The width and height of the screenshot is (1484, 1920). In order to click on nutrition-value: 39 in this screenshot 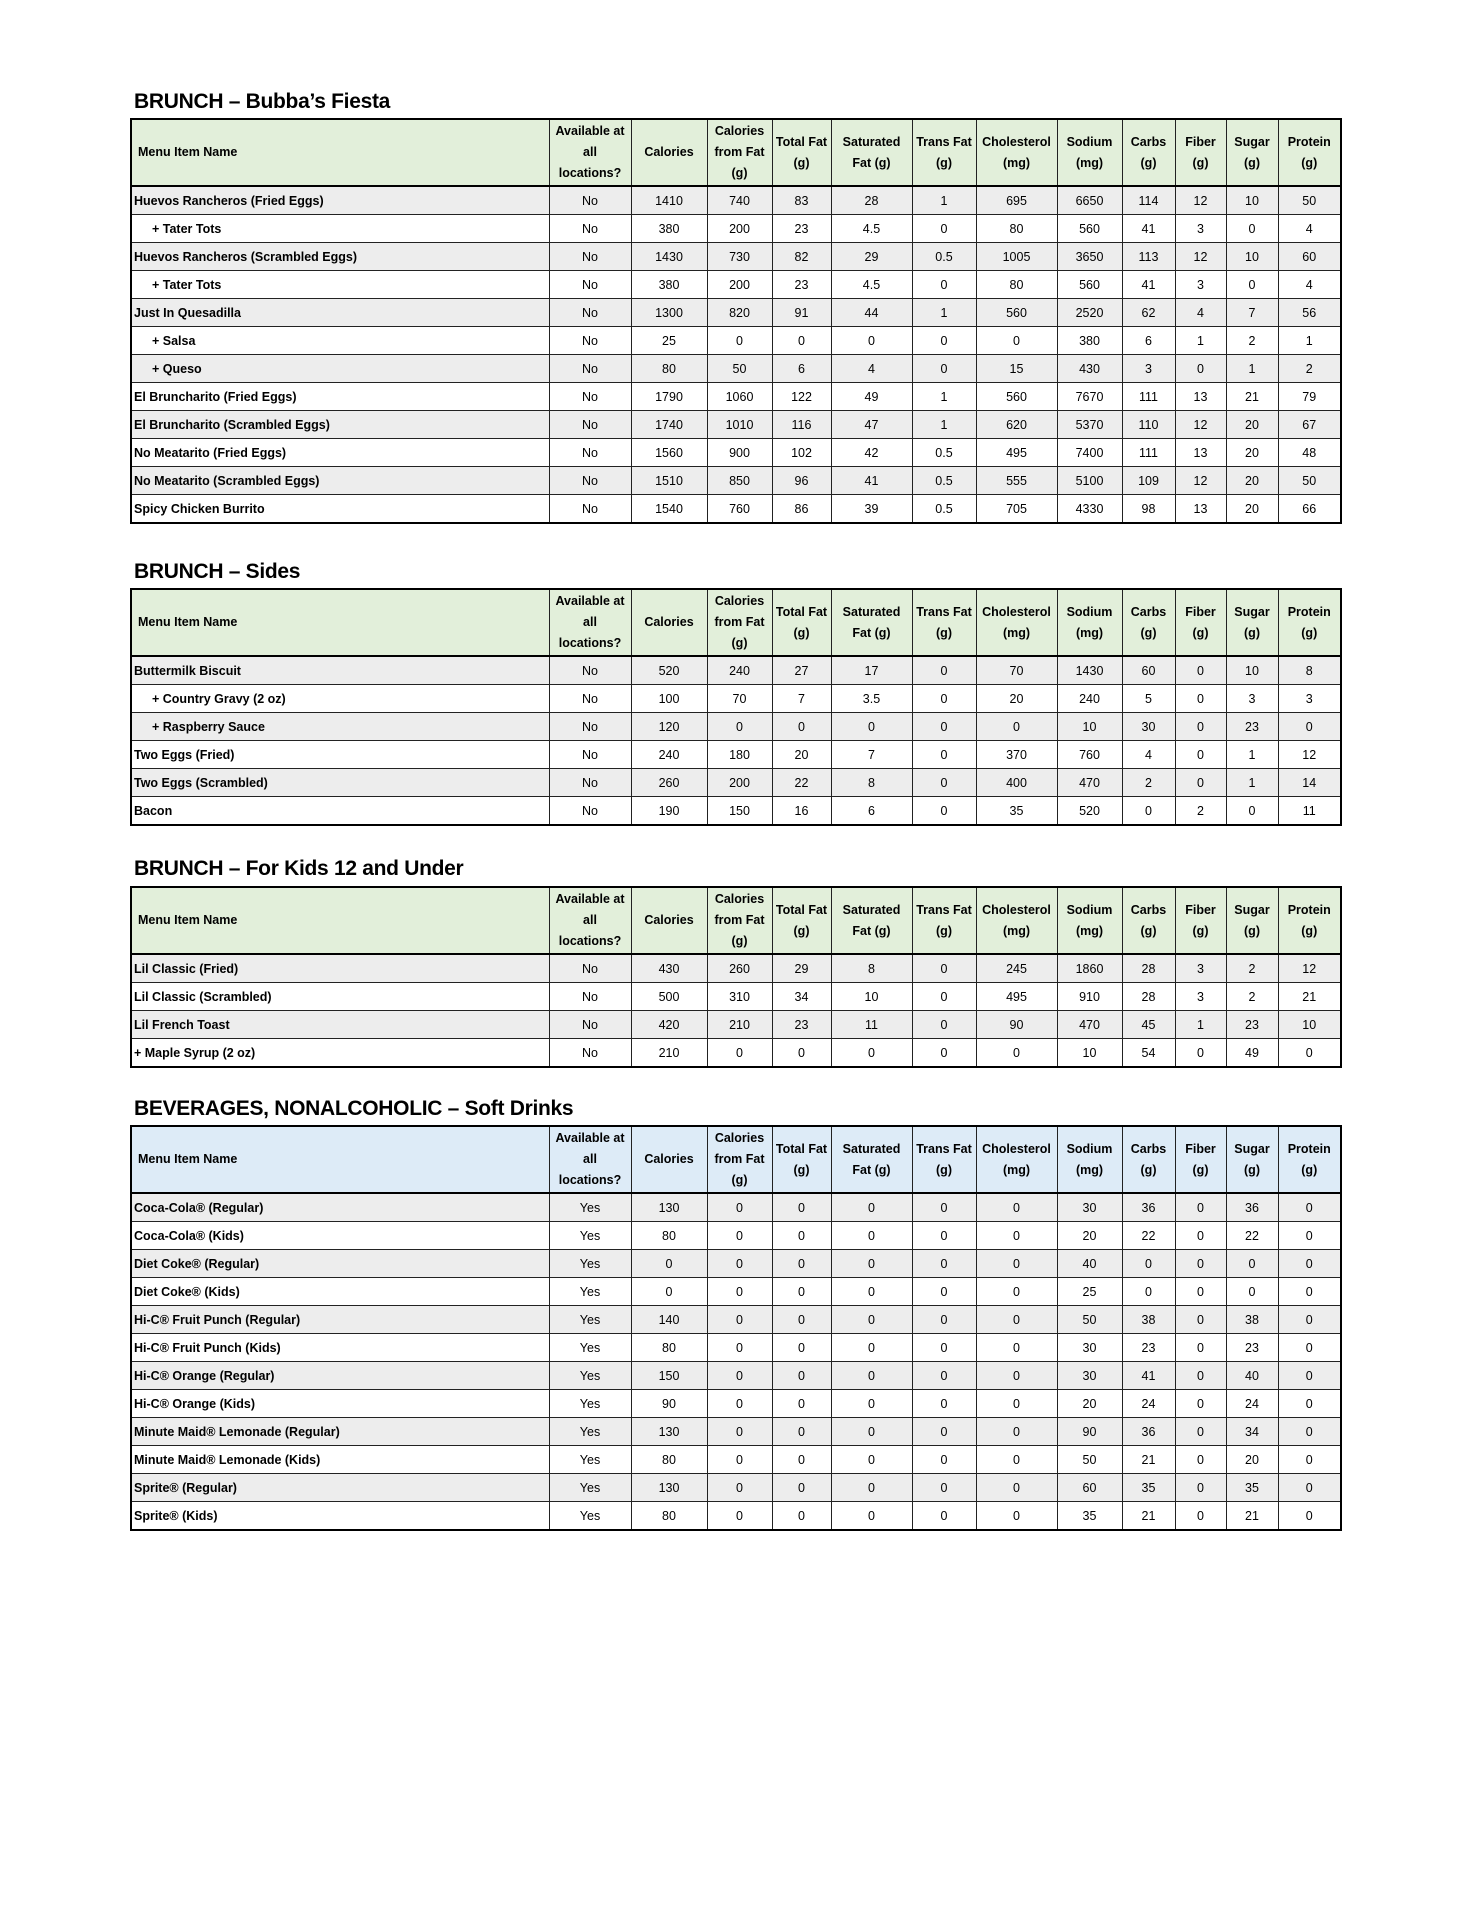, I will do `click(871, 509)`.